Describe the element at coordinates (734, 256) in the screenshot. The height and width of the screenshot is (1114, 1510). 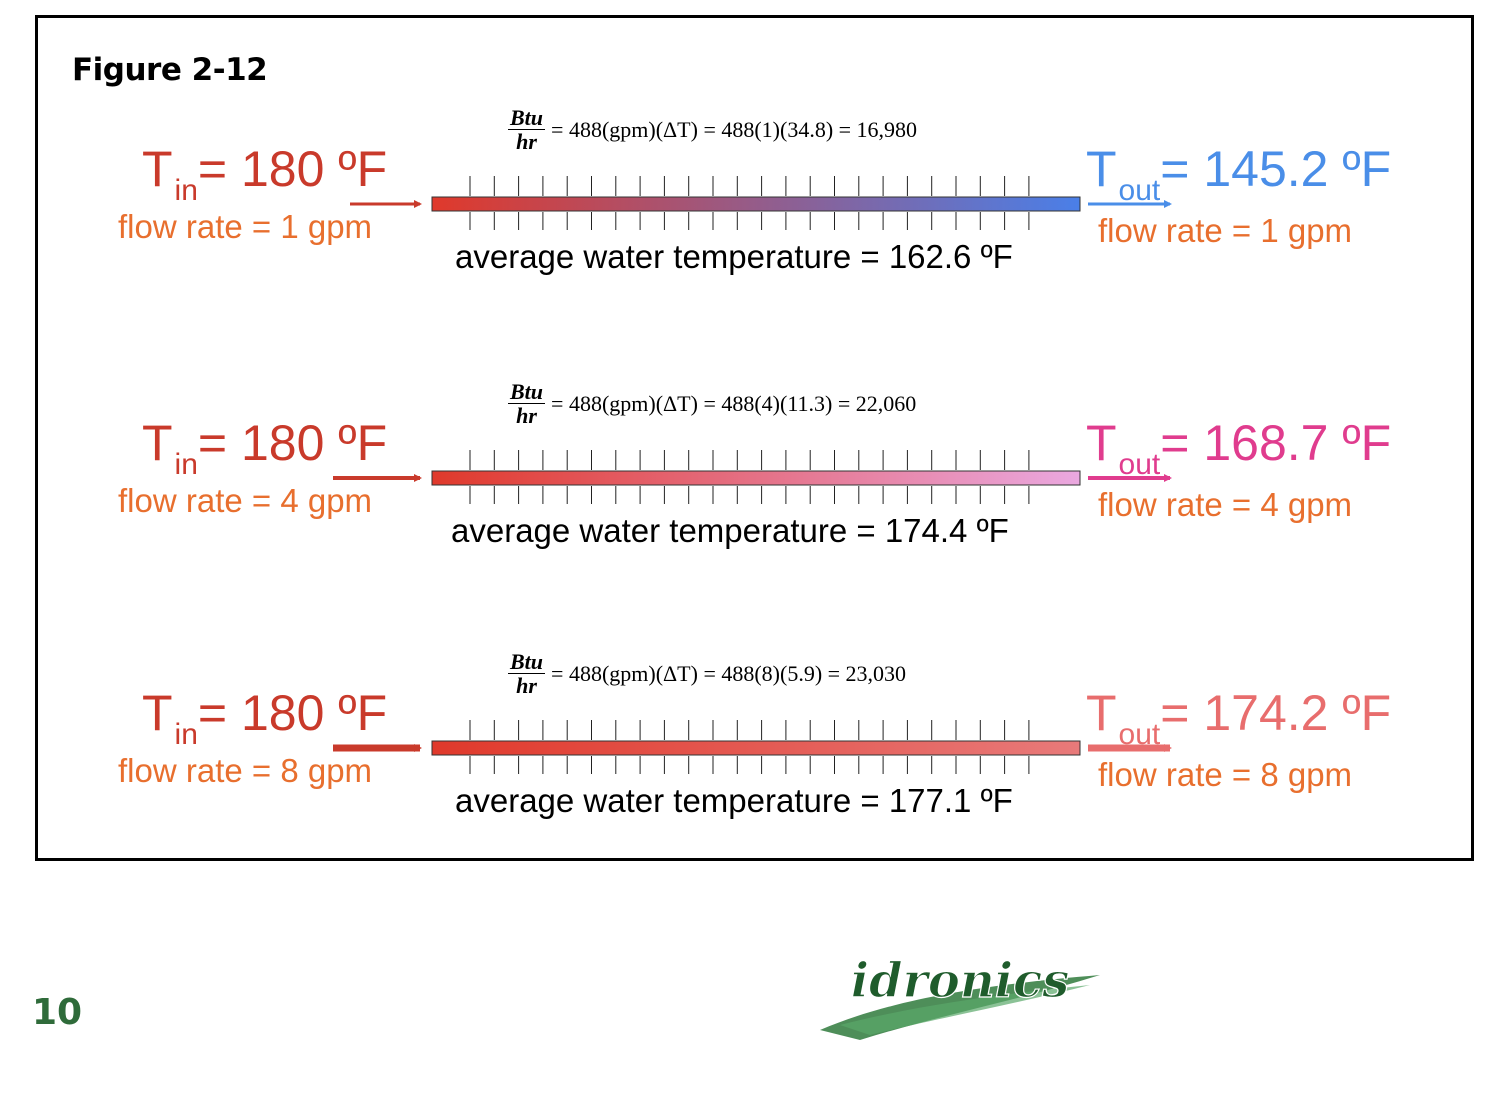
I see `average-temperature: average water temperature = 162.6 ºF` at that location.